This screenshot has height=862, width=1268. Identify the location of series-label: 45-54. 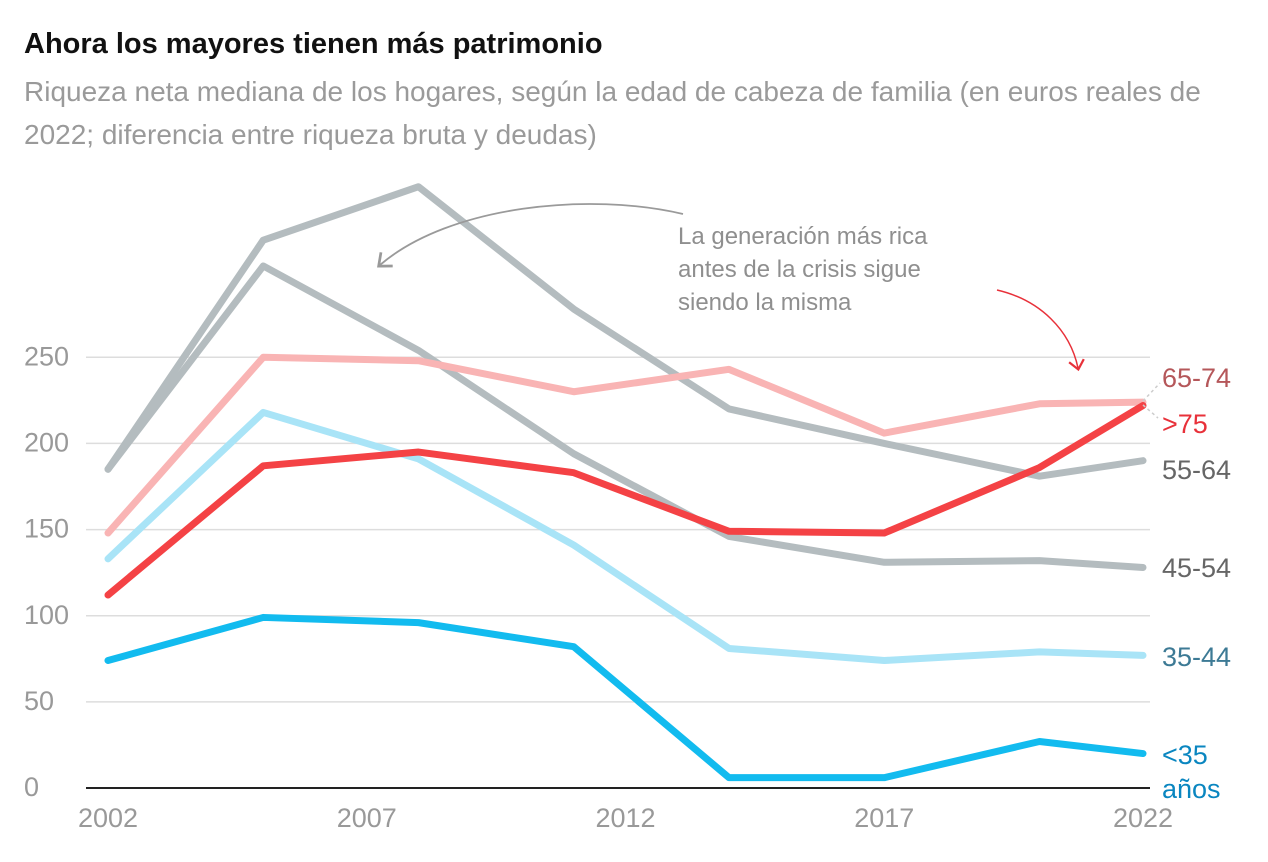
(1197, 568).